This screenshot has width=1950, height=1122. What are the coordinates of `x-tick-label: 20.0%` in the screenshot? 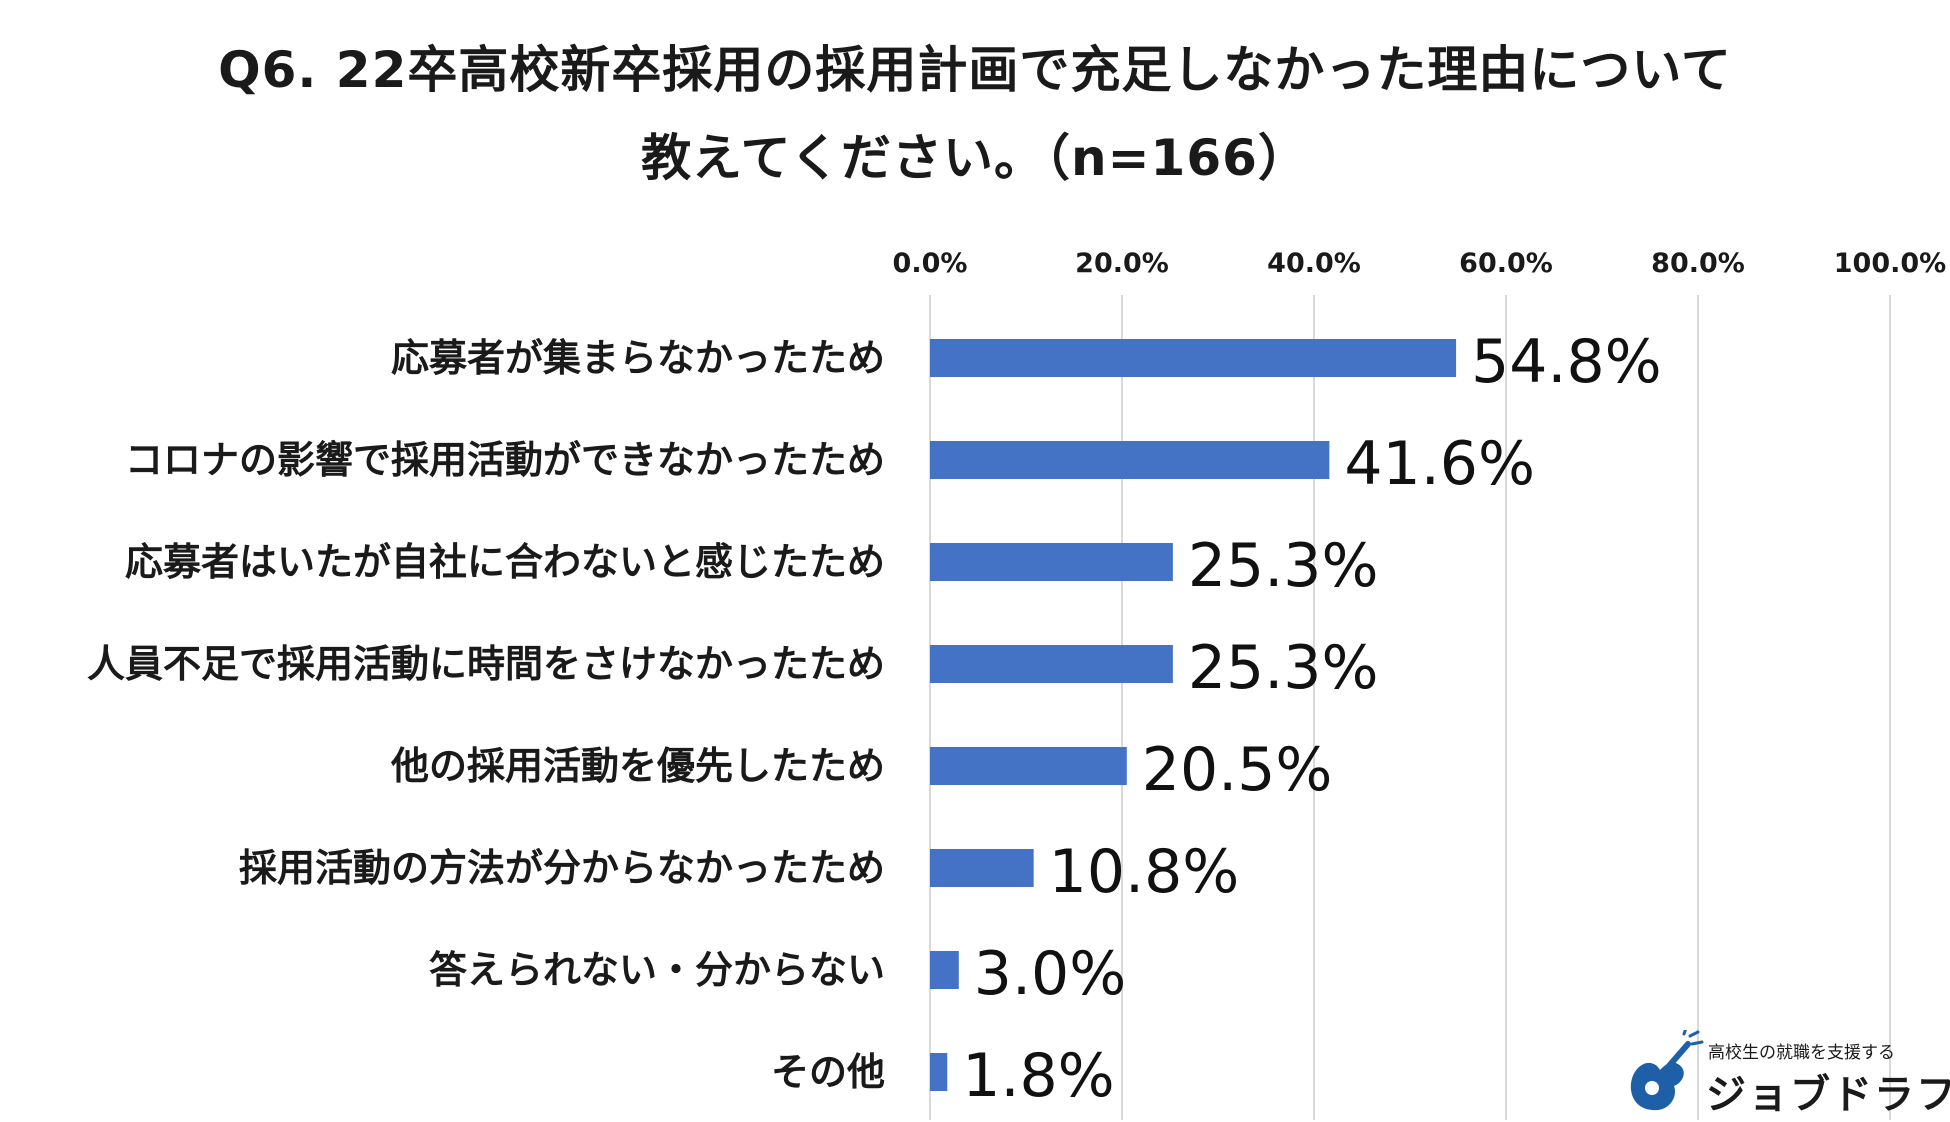 It's located at (1122, 263).